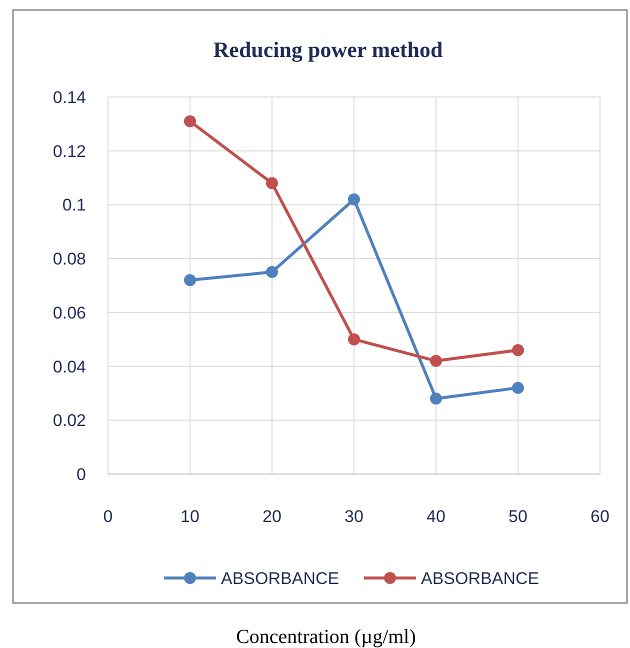 This screenshot has width=630, height=648. I want to click on x-tick-label: 30, so click(354, 516).